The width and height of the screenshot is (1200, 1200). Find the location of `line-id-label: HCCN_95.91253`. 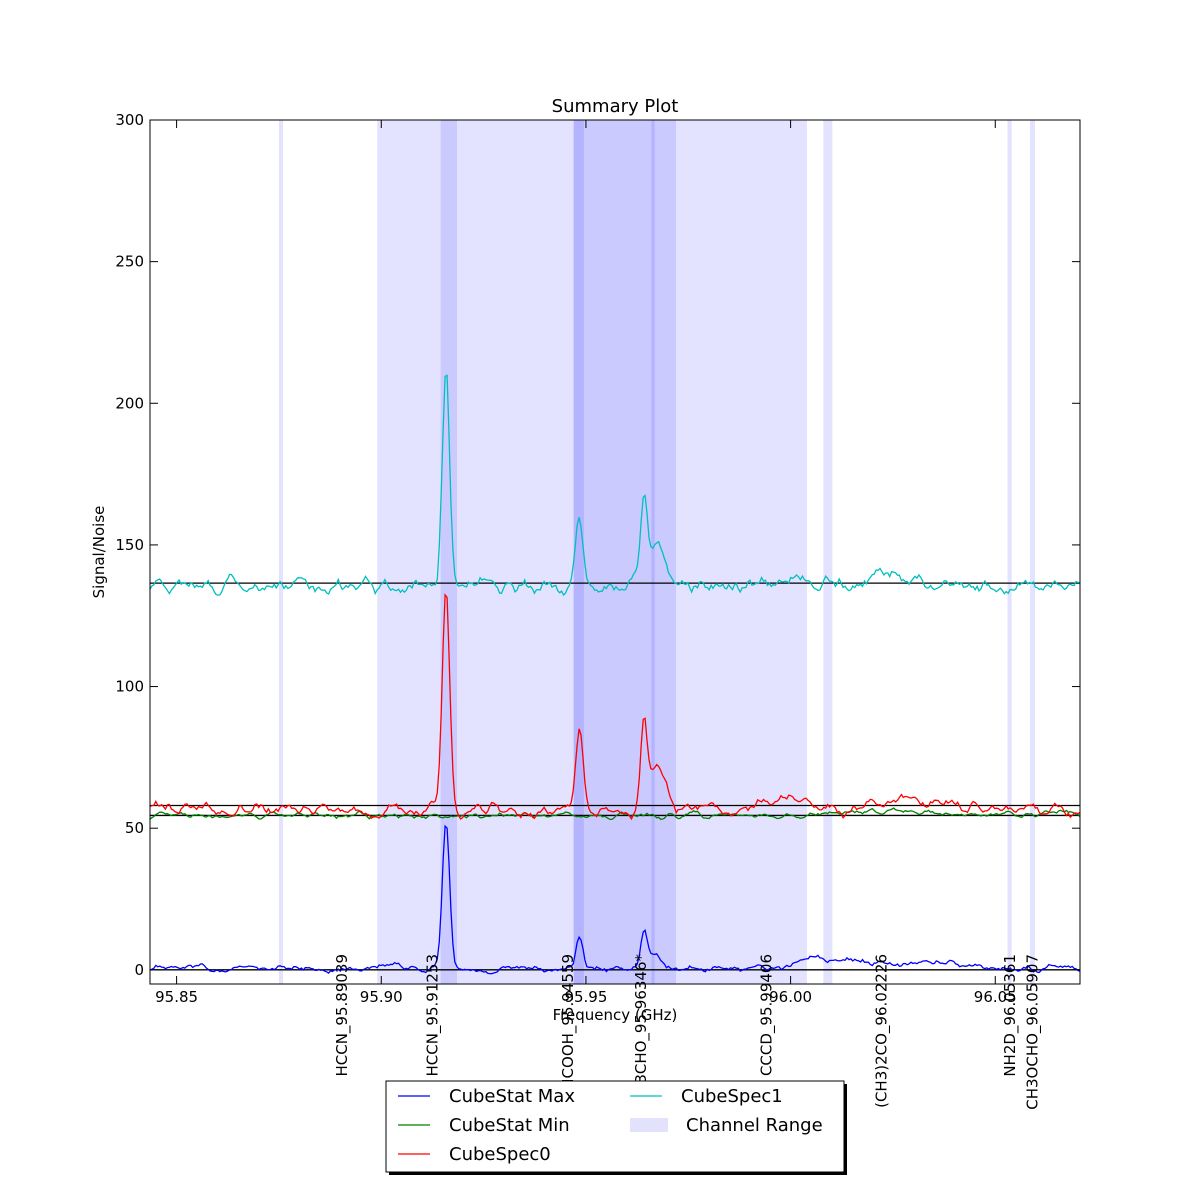

line-id-label: HCCN_95.91253 is located at coordinates (433, 1015).